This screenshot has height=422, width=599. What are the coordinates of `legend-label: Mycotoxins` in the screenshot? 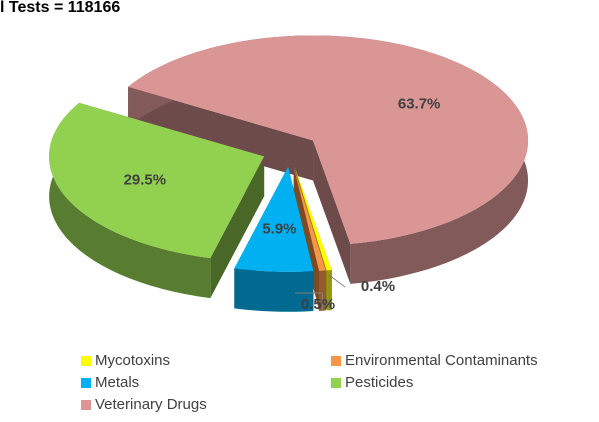 It's located at (132, 360).